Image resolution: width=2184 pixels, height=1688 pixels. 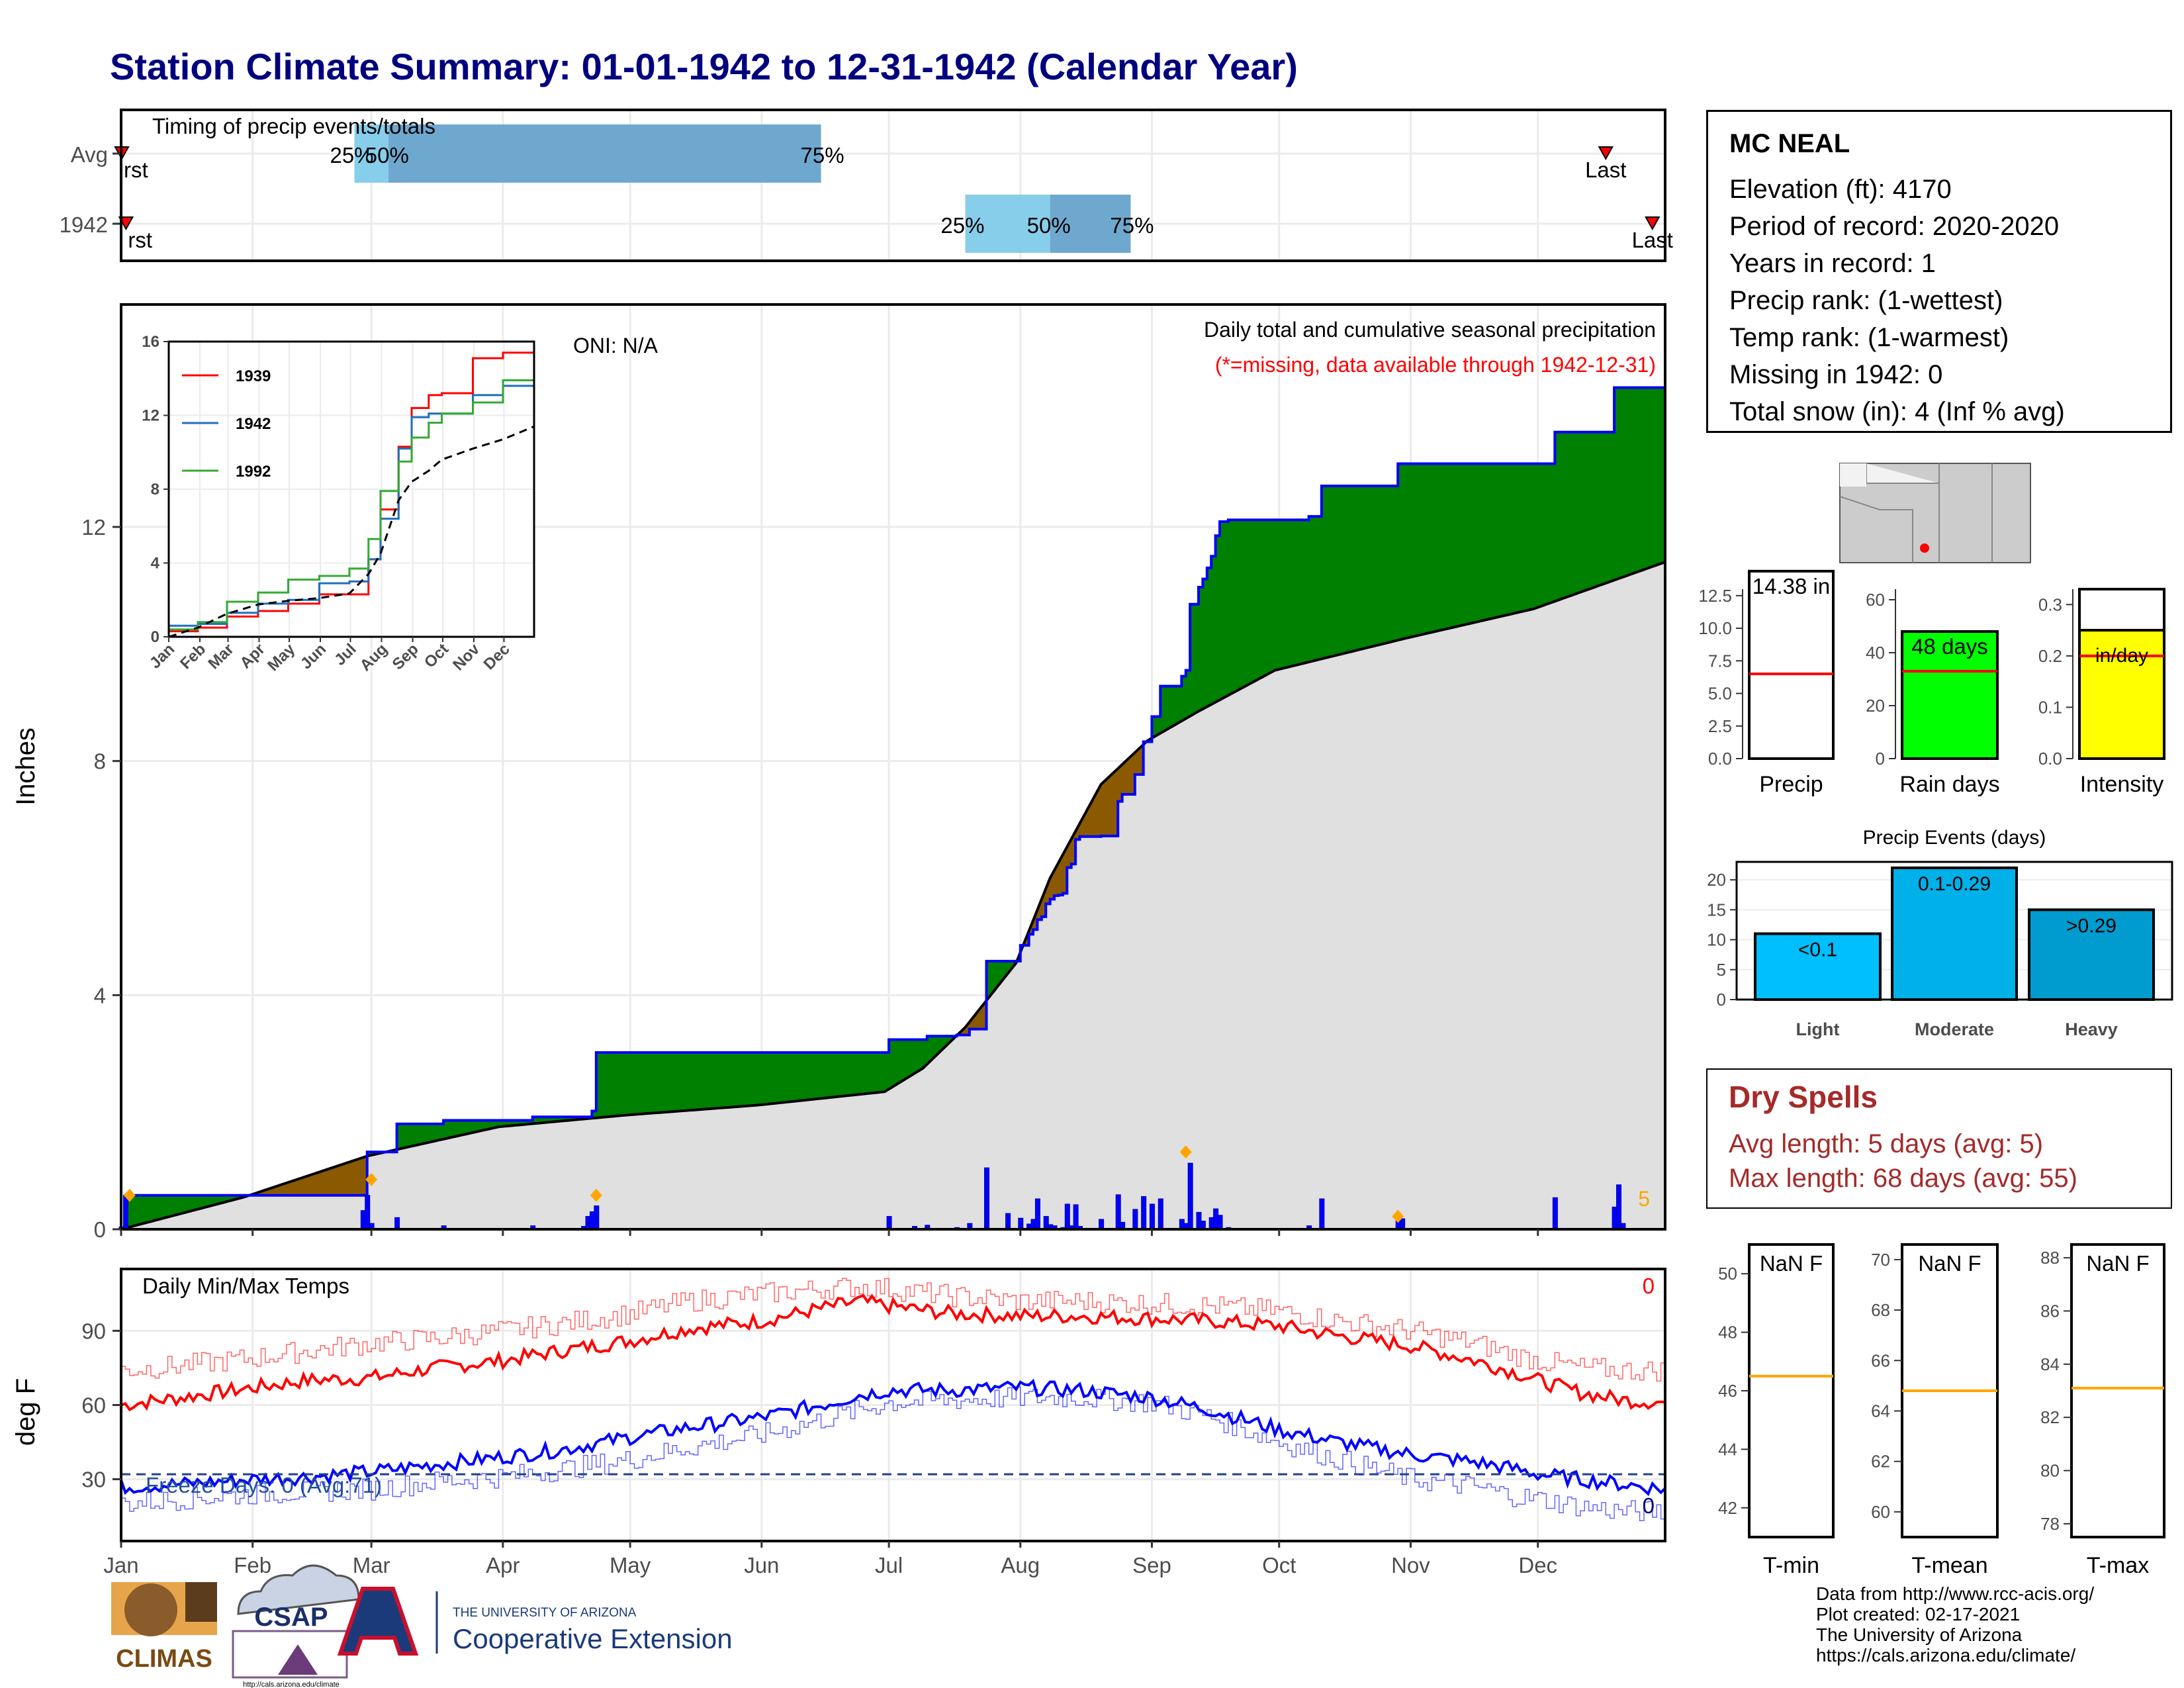 I want to click on temp-box-tick-label: 60, so click(x=1880, y=1512).